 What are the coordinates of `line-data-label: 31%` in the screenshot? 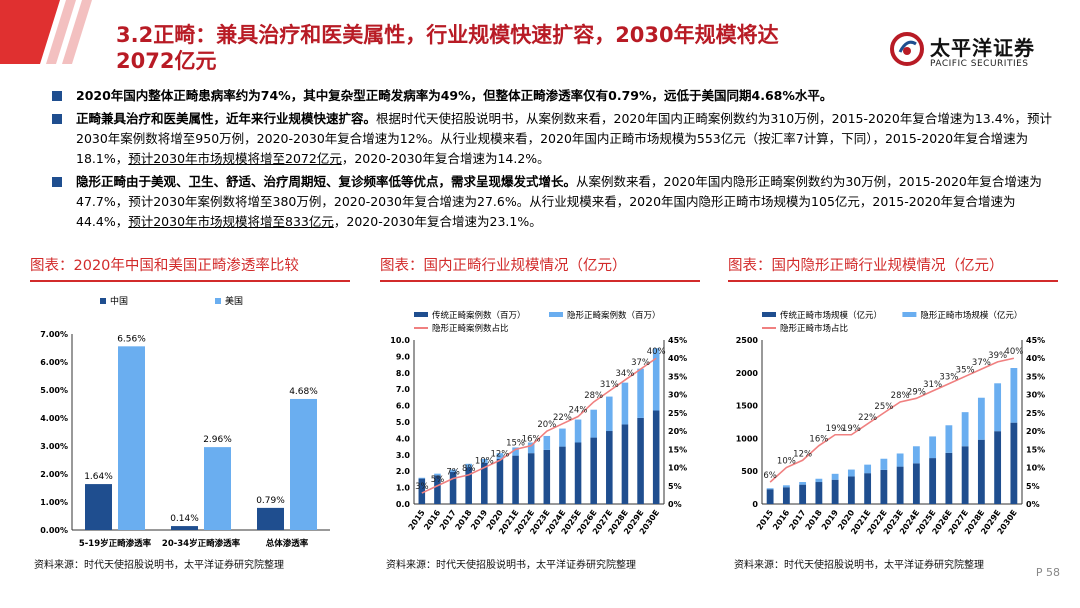 It's located at (609, 385).